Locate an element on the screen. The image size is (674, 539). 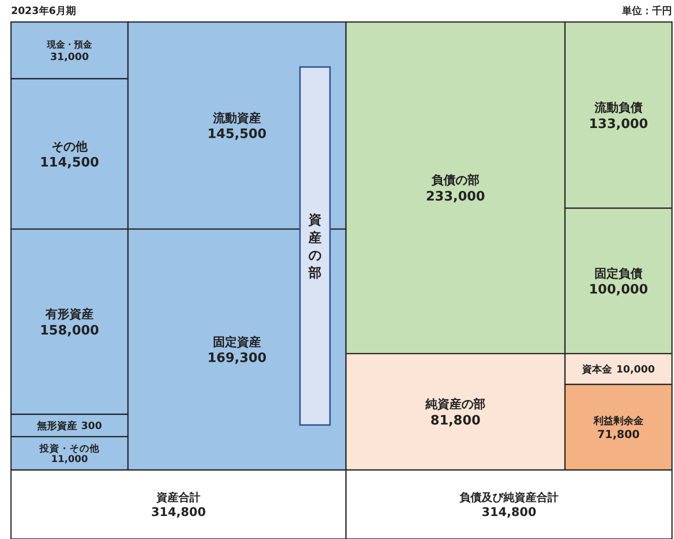
data-label: 133,000 is located at coordinates (618, 124).